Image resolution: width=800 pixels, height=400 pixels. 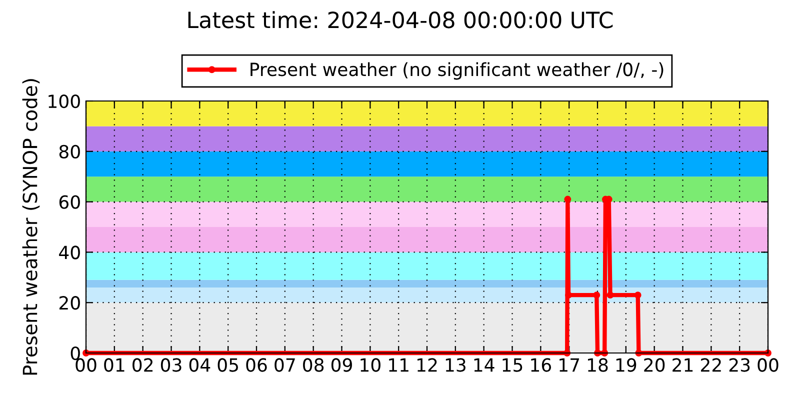 I want to click on y-tick-label: 80, so click(x=69, y=151).